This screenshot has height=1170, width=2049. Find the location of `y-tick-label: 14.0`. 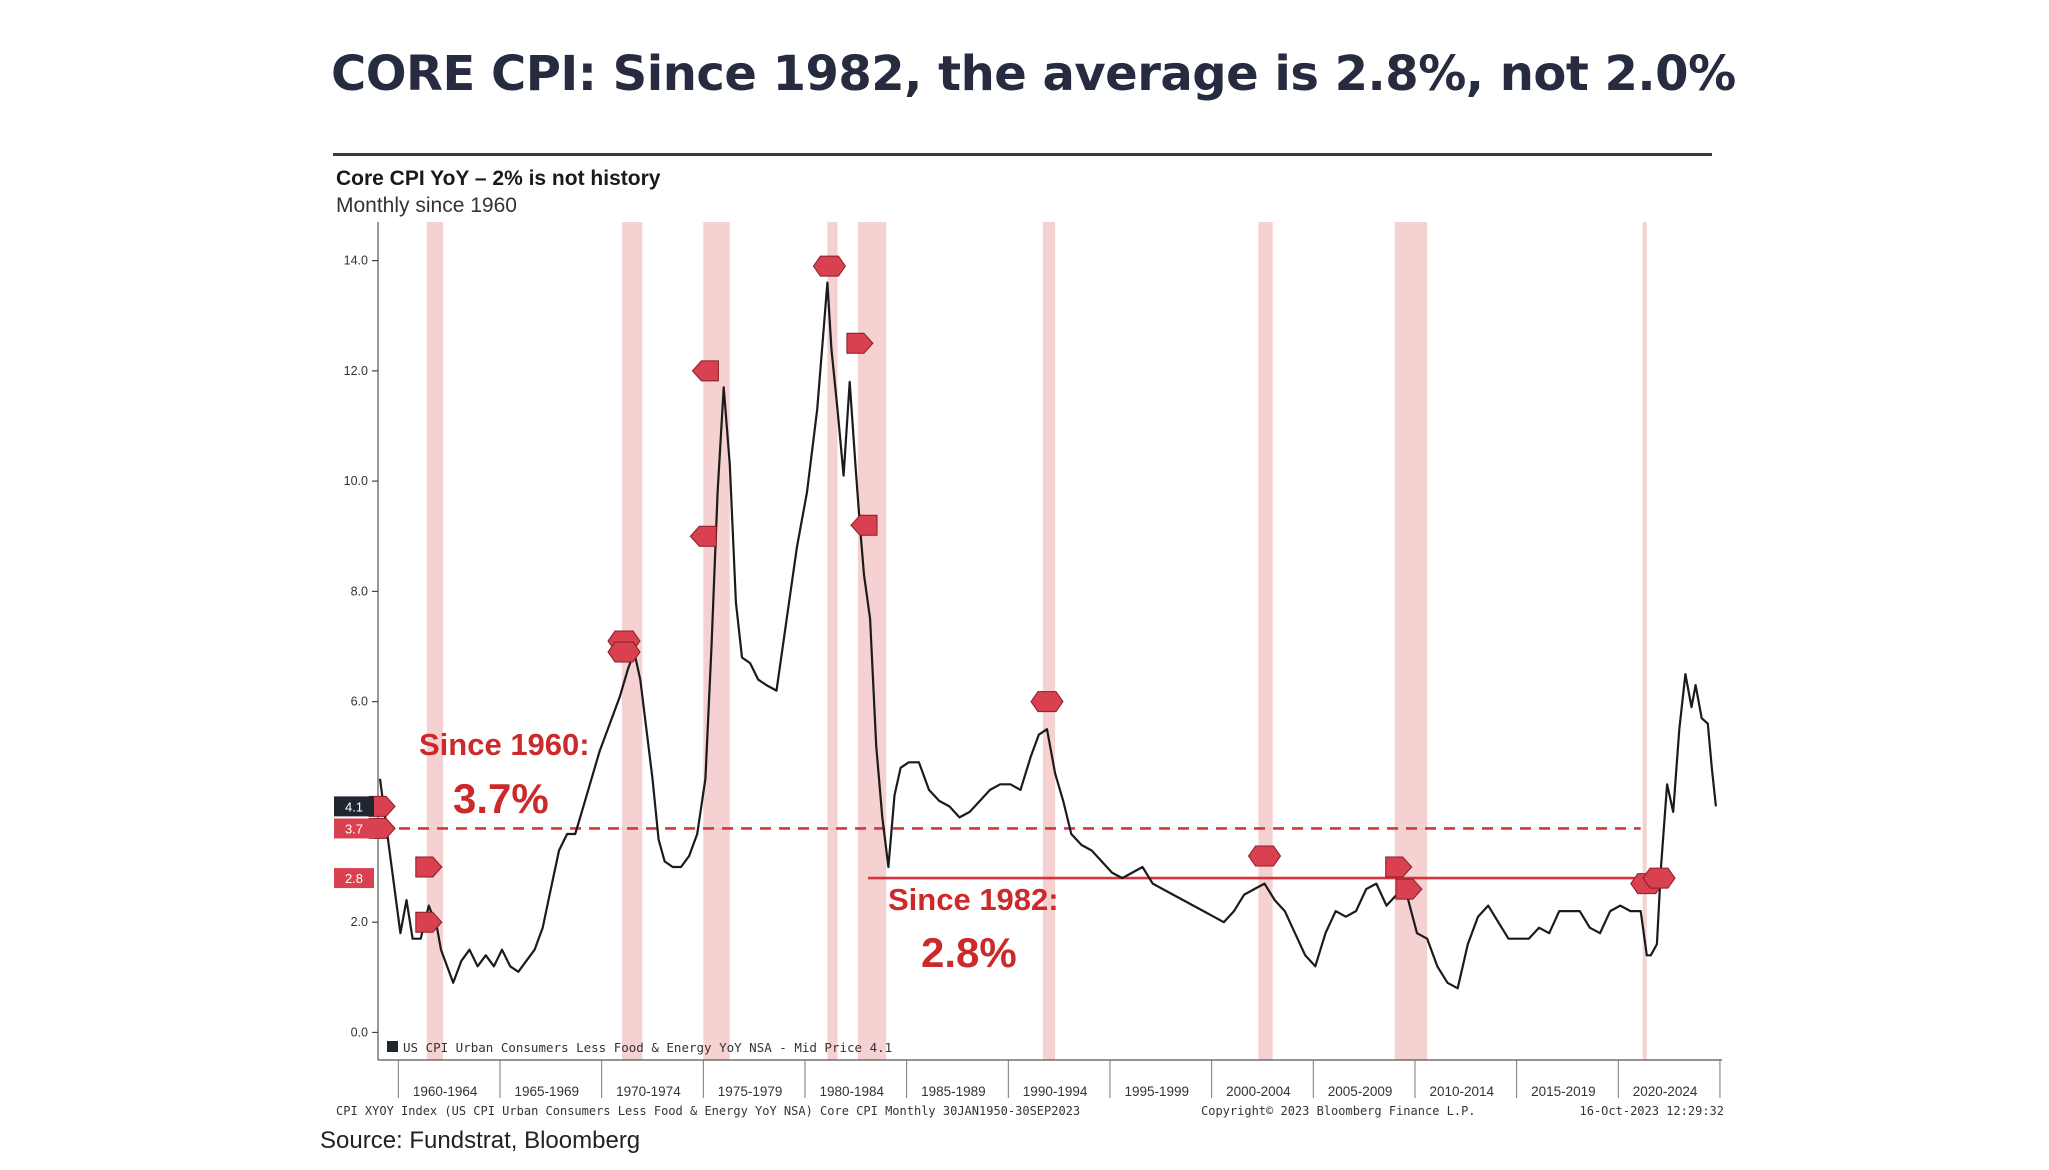

y-tick-label: 14.0 is located at coordinates (356, 261).